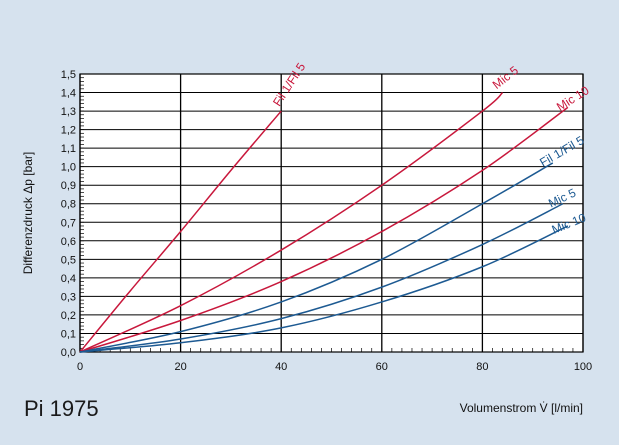 The width and height of the screenshot is (619, 445). I want to click on y-tick-label: 0,0, so click(68, 353).